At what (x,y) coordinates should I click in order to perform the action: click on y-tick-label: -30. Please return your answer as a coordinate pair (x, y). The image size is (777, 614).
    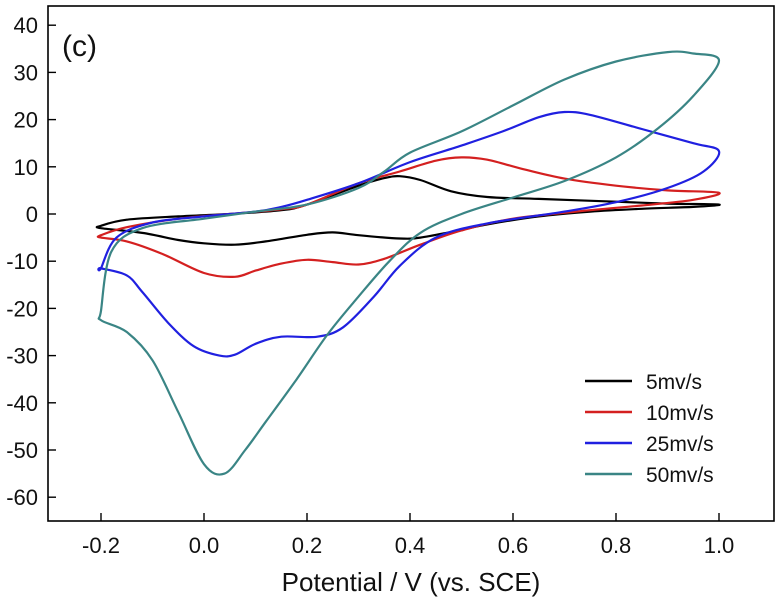
    Looking at the image, I should click on (22, 356).